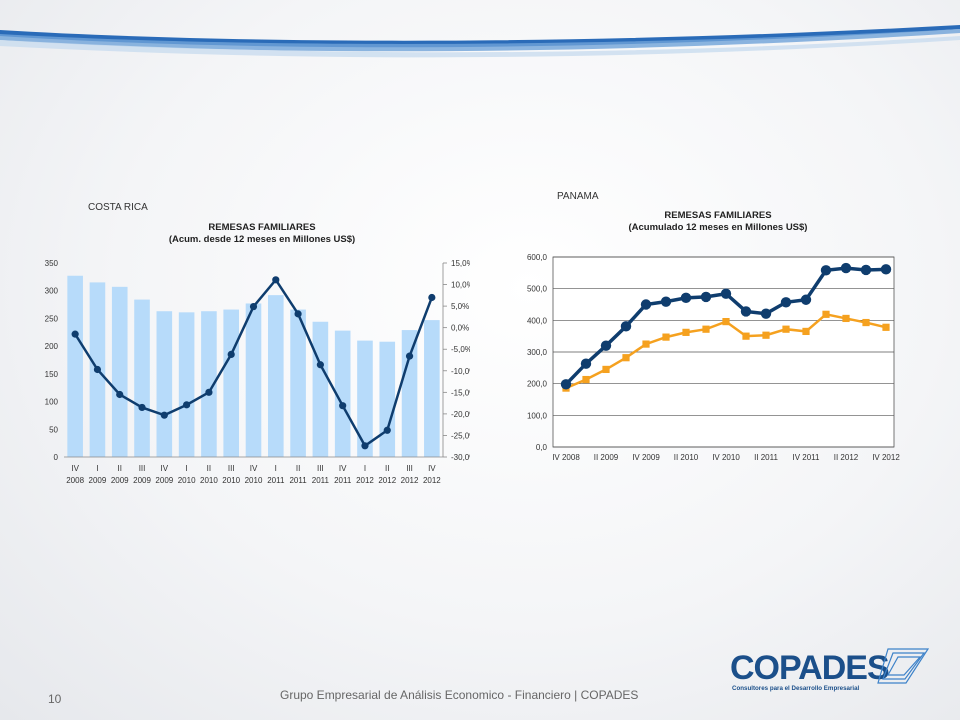 This screenshot has width=960, height=720. Describe the element at coordinates (646, 457) in the screenshot. I see `x-tick-label: IV 2009` at that location.